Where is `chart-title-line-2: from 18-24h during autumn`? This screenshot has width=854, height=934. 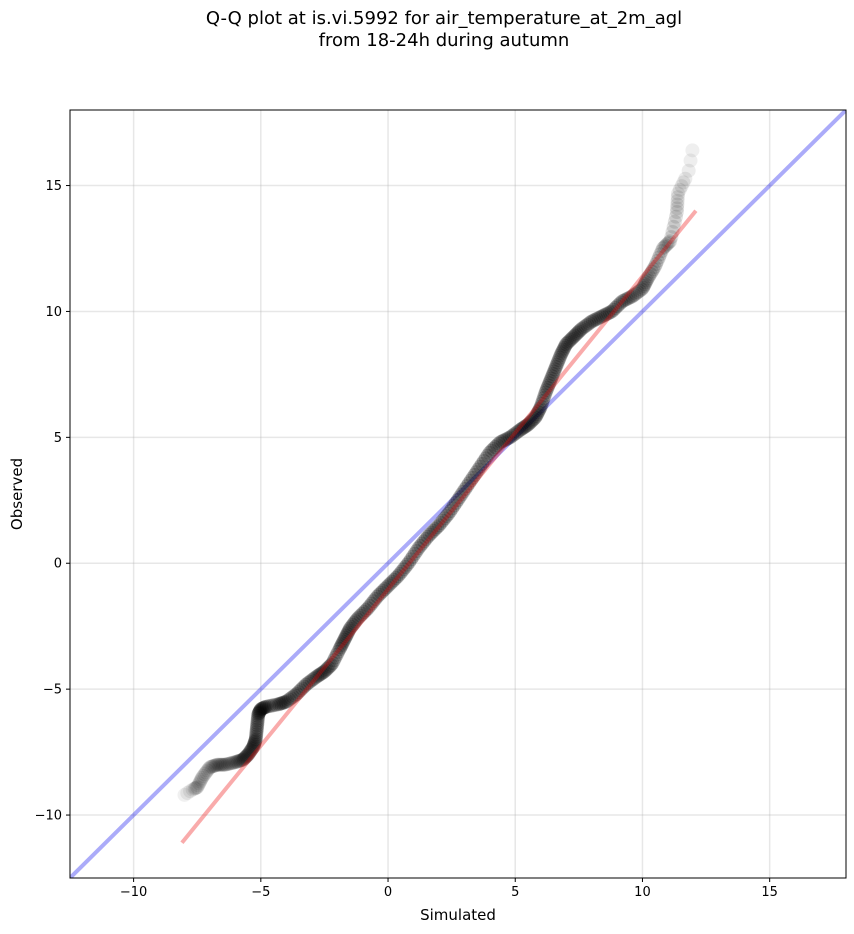 chart-title-line-2: from 18-24h during autumn is located at coordinates (444, 40).